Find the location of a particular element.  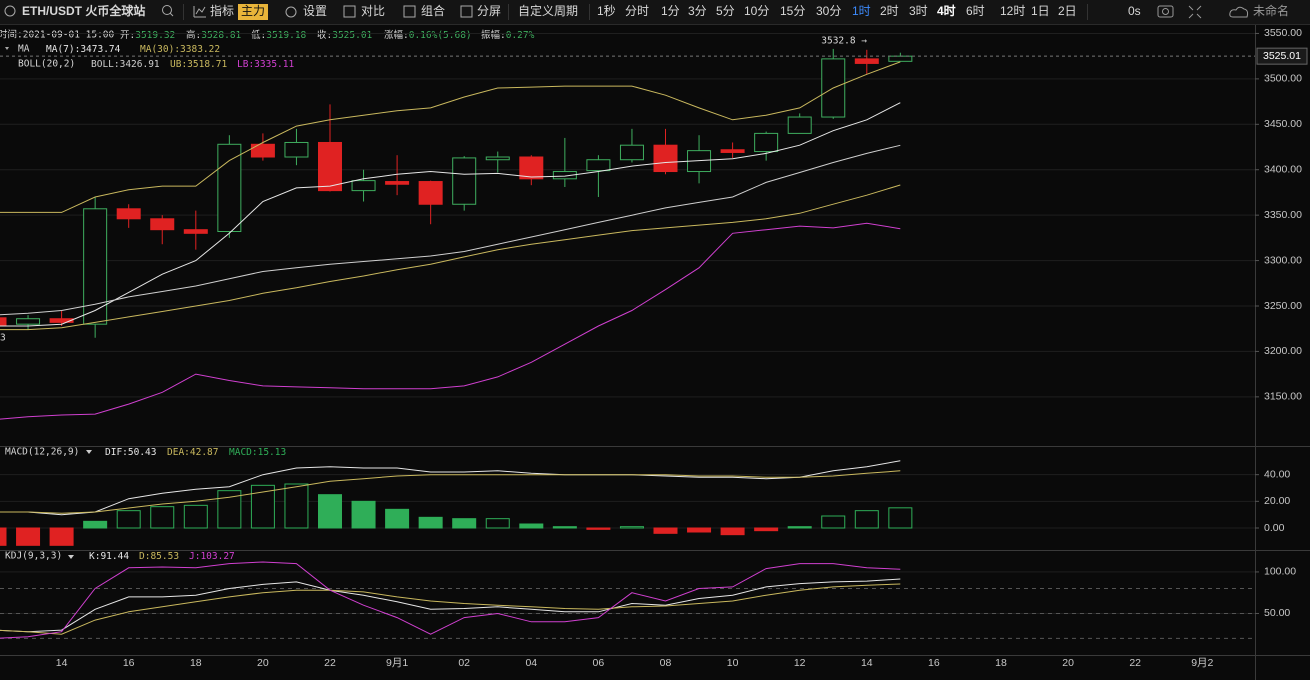

legend-entry: UB:3518.71 is located at coordinates (198, 64).